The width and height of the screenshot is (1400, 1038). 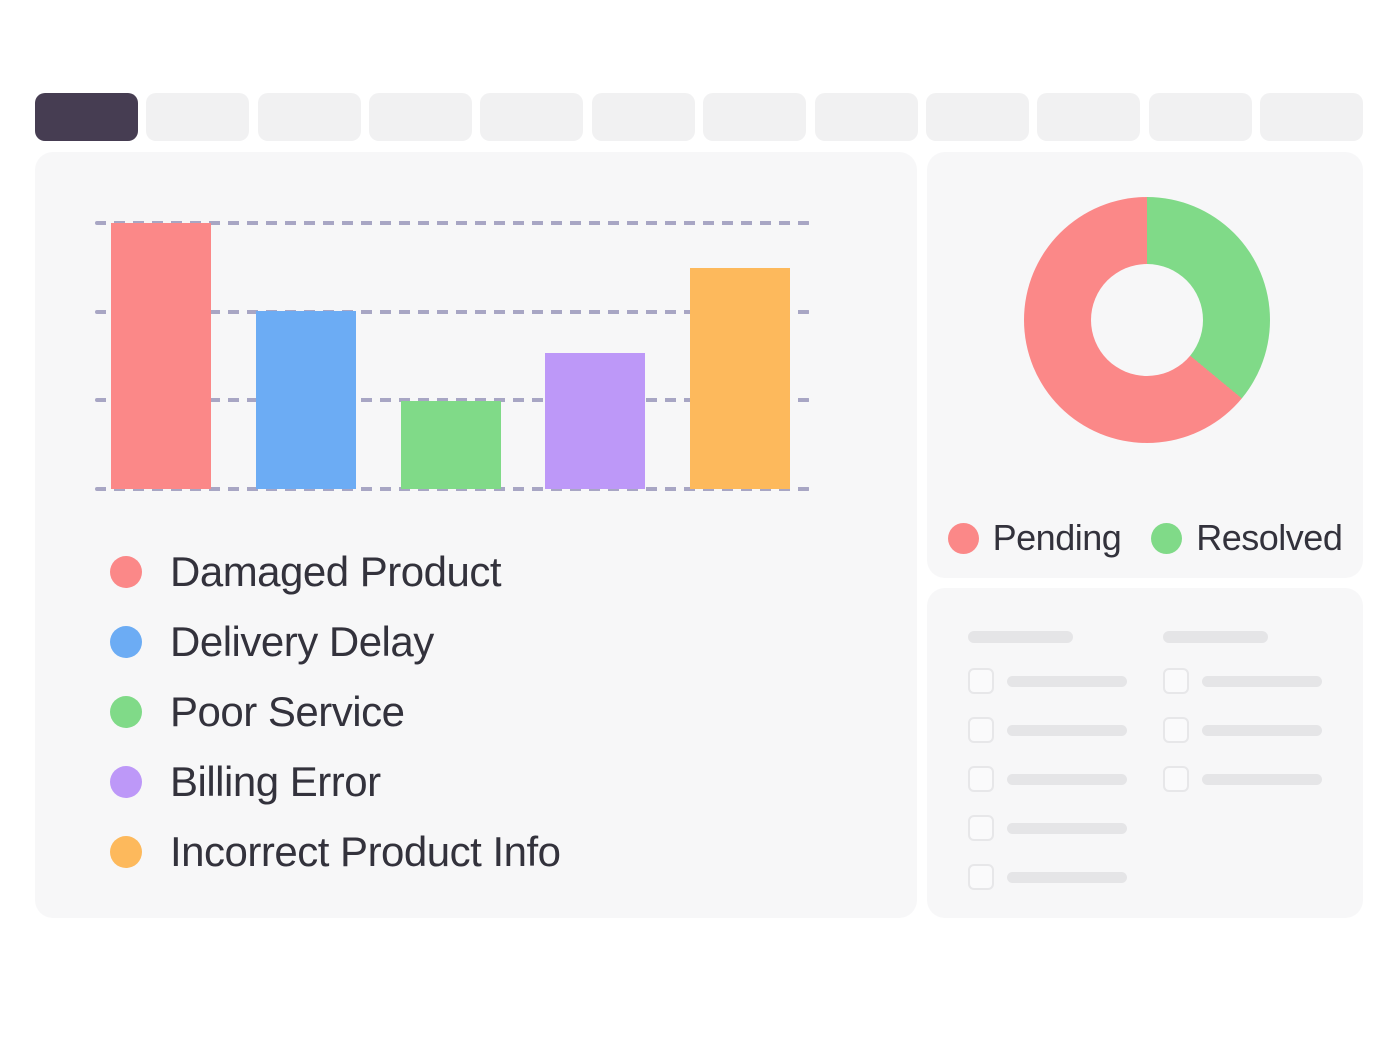 I want to click on donut-legend-item-pending: Pending, so click(x=1034, y=538).